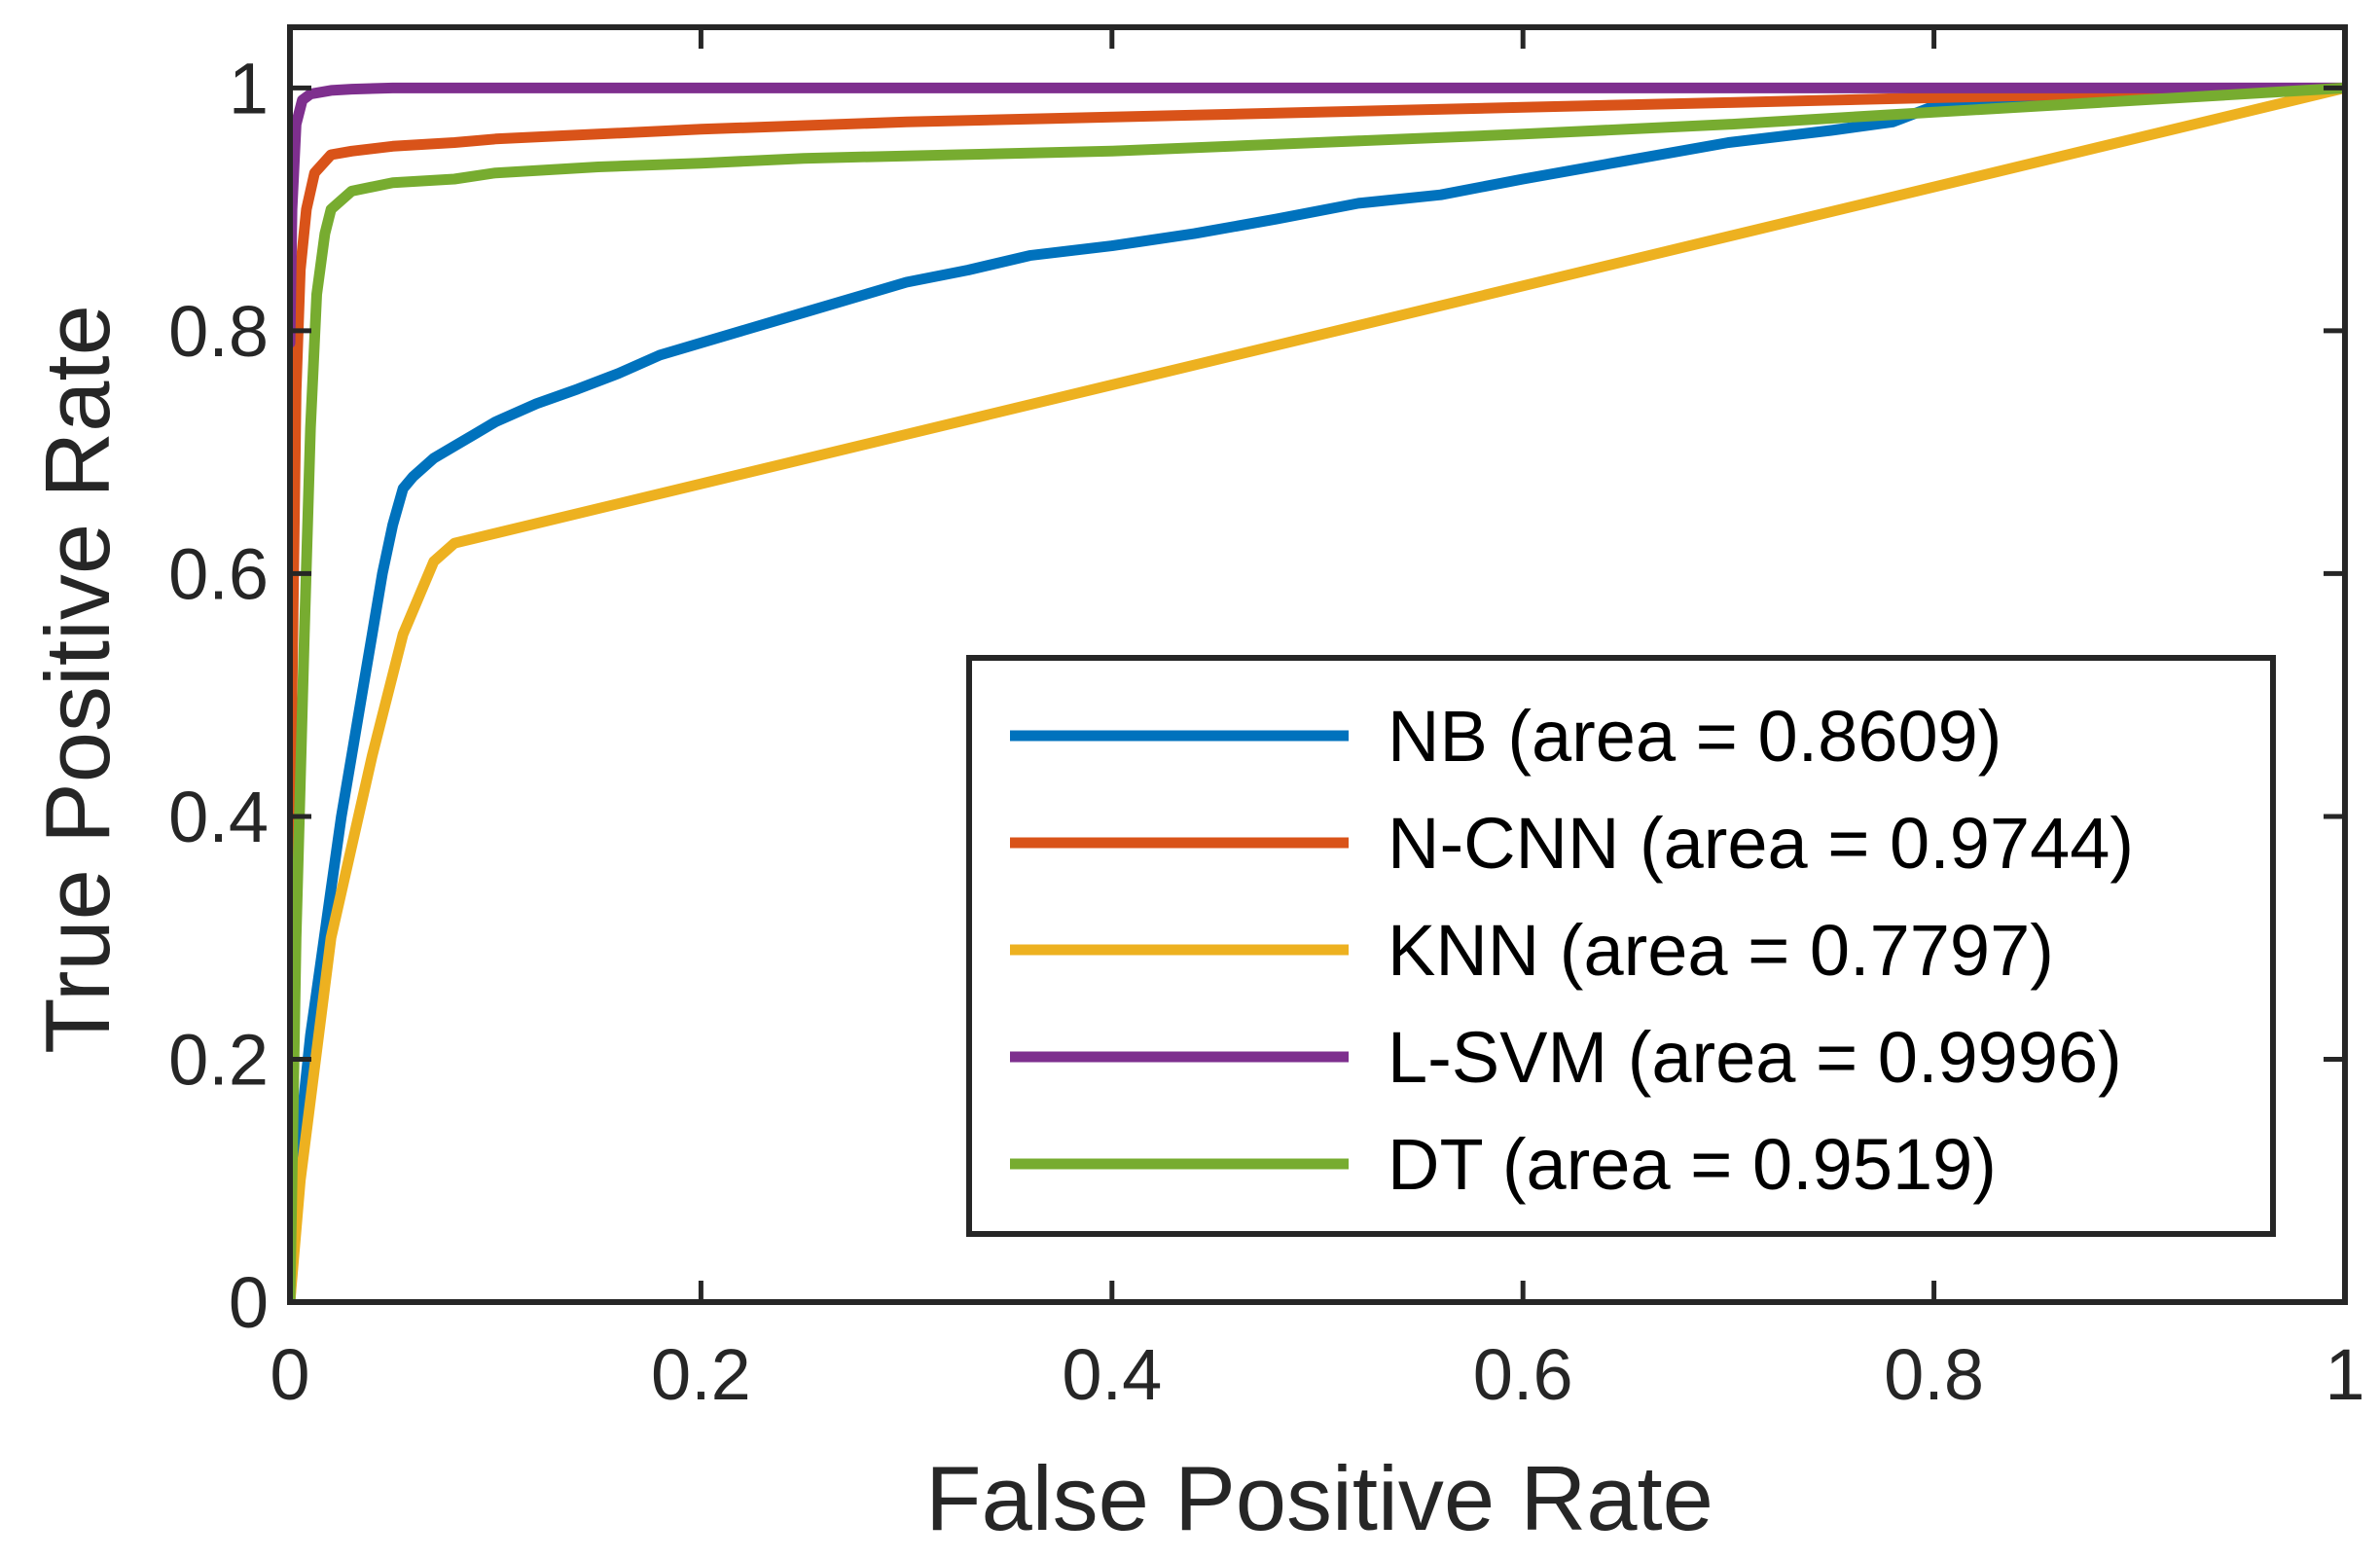  What do you see at coordinates (1721, 951) in the screenshot?
I see `legend-label-2: KNN (area = 0.7797)` at bounding box center [1721, 951].